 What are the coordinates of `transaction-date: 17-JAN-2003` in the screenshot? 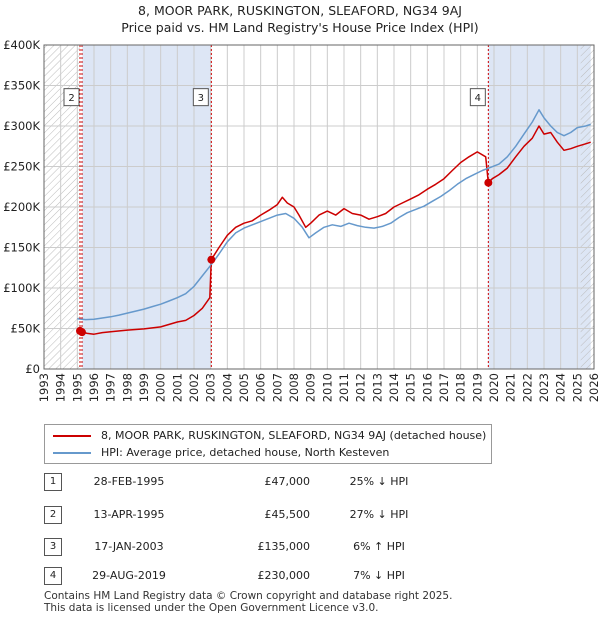 It's located at (129, 546).